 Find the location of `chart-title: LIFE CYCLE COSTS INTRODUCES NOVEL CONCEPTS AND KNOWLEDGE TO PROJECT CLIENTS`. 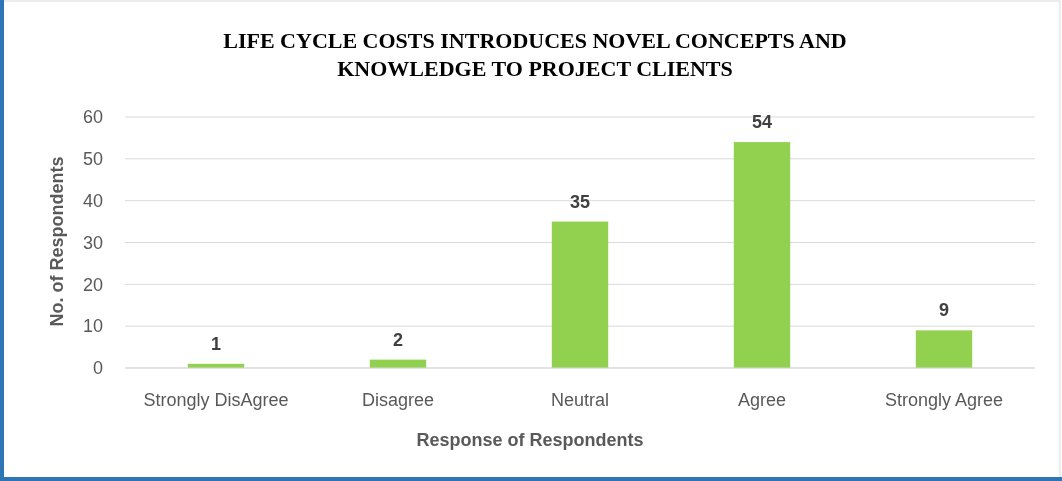

chart-title: LIFE CYCLE COSTS INTRODUCES NOVEL CONCEPTS AND KNOWLEDGE TO PROJECT CLIENTS is located at coordinates (535, 54).